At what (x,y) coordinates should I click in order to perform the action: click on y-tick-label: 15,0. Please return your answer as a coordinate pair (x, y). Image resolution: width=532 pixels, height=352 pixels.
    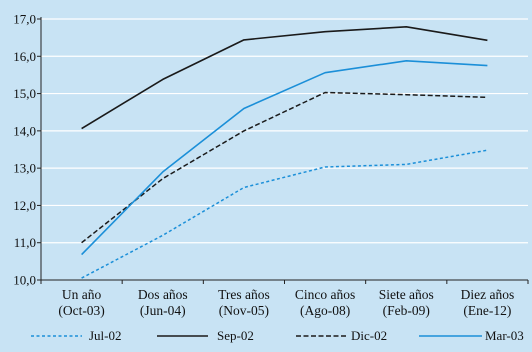
    Looking at the image, I should click on (24, 93).